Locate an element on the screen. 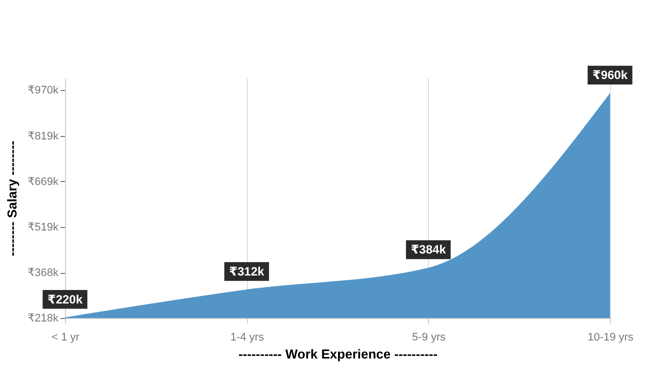  y-tick-label: ₹218k is located at coordinates (43, 318).